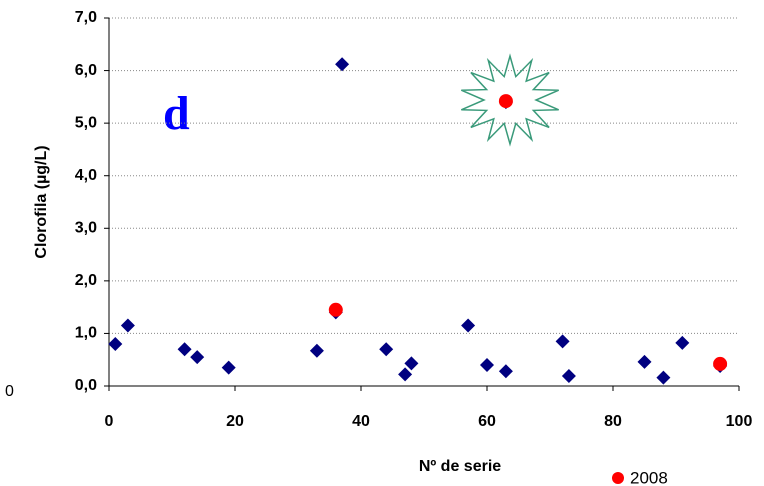 The height and width of the screenshot is (486, 764). Describe the element at coordinates (613, 421) in the screenshot. I see `x-tick-label: 80` at that location.